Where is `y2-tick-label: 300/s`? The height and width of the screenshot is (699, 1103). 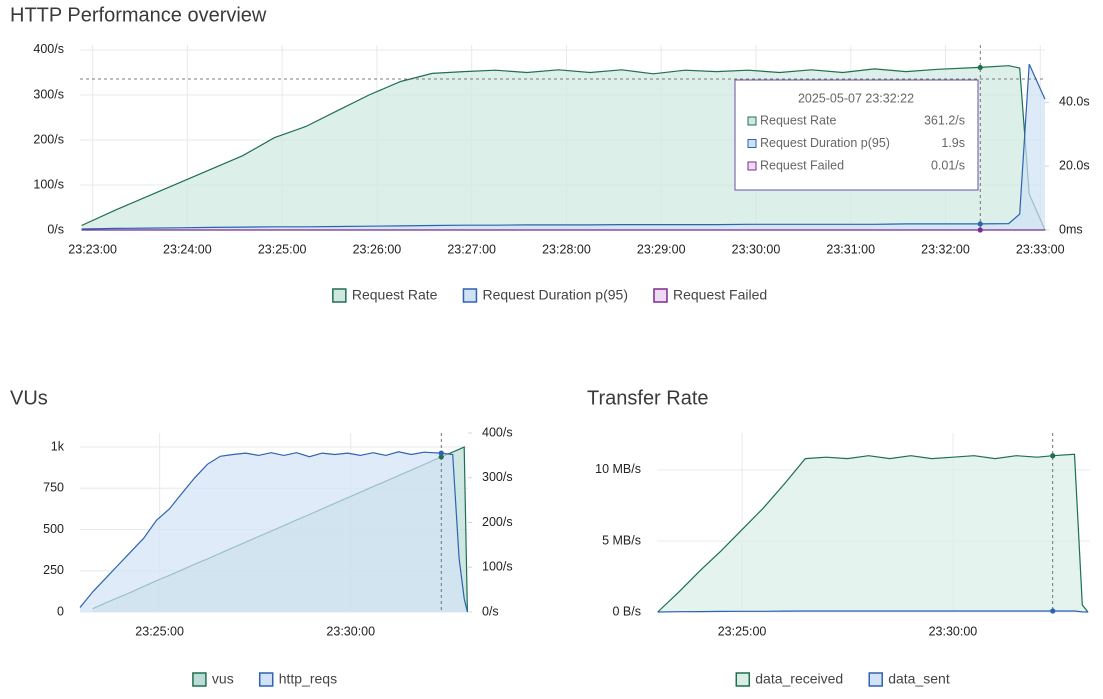
y2-tick-label: 300/s is located at coordinates (497, 477).